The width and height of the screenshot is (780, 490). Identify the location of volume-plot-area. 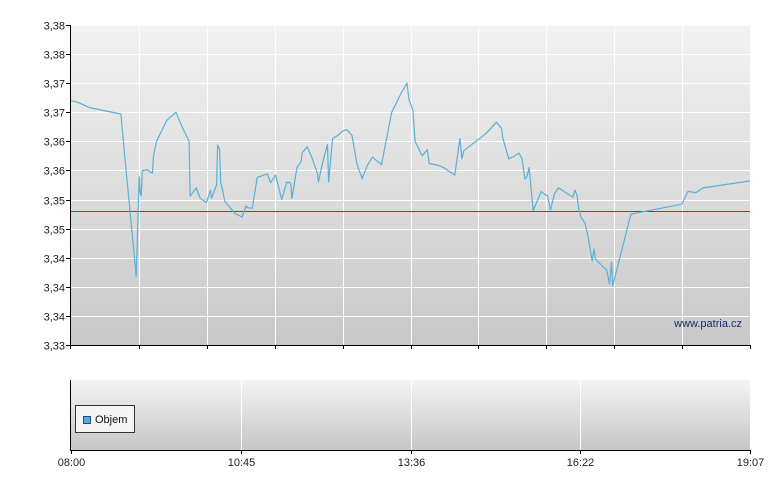
(410, 415).